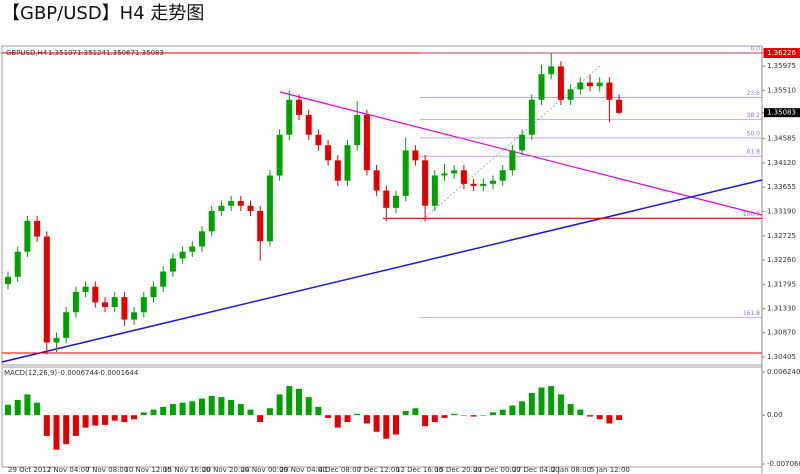  I want to click on y-tick-label: 1.34585, so click(781, 139).